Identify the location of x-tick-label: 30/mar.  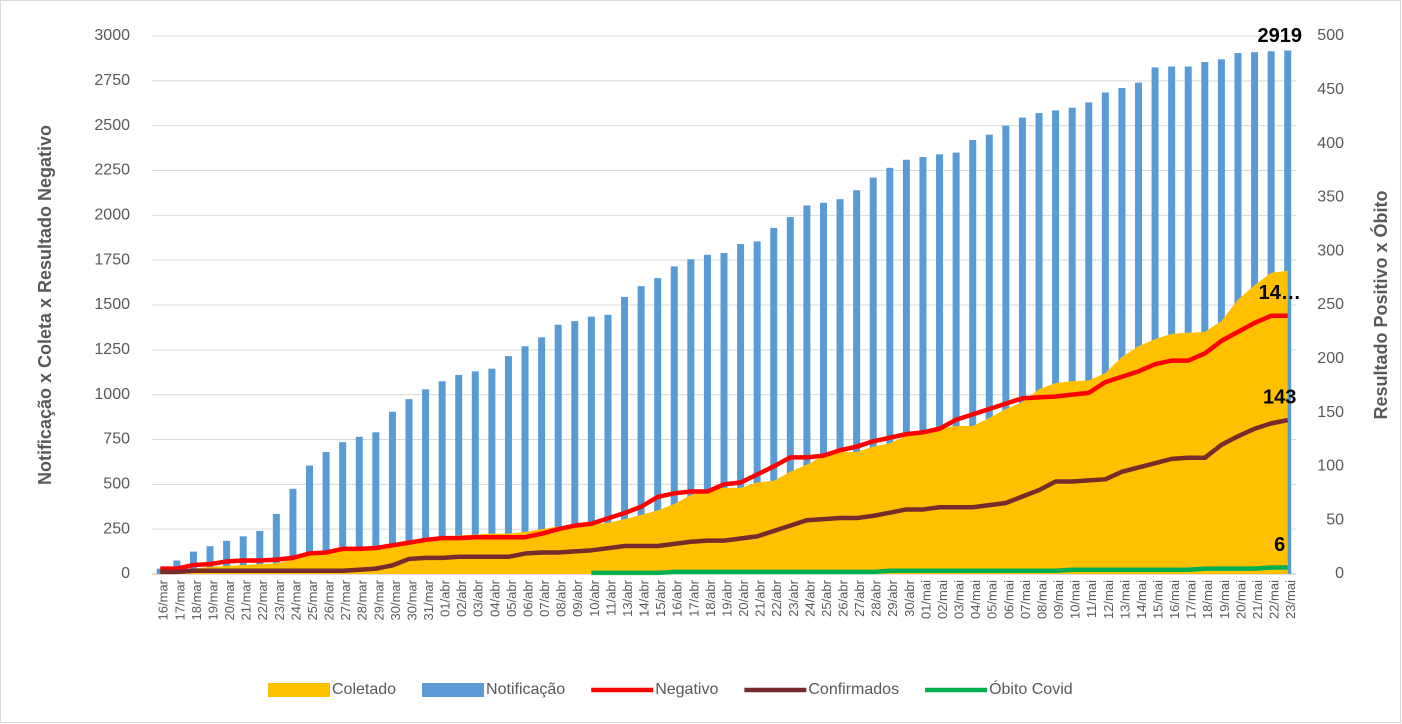
(411, 599).